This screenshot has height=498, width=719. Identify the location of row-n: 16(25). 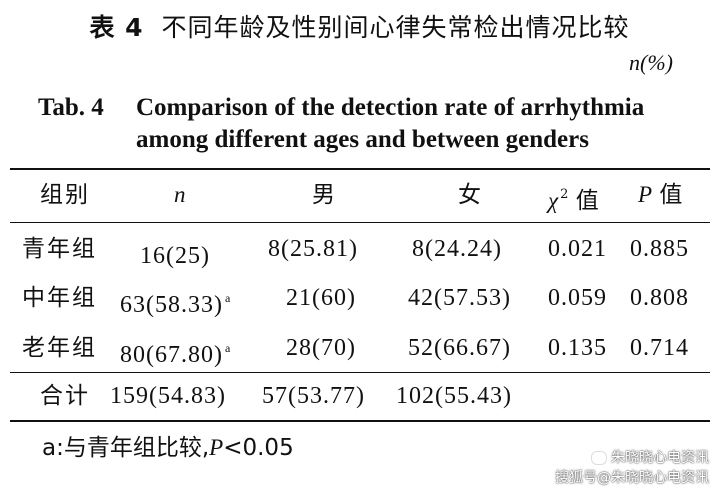
(175, 256).